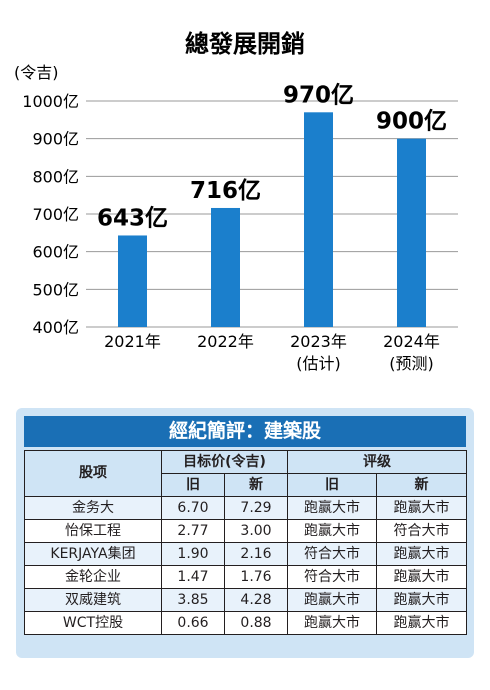  Describe the element at coordinates (93, 554) in the screenshot. I see `stock-name: KERJAYA集团` at that location.